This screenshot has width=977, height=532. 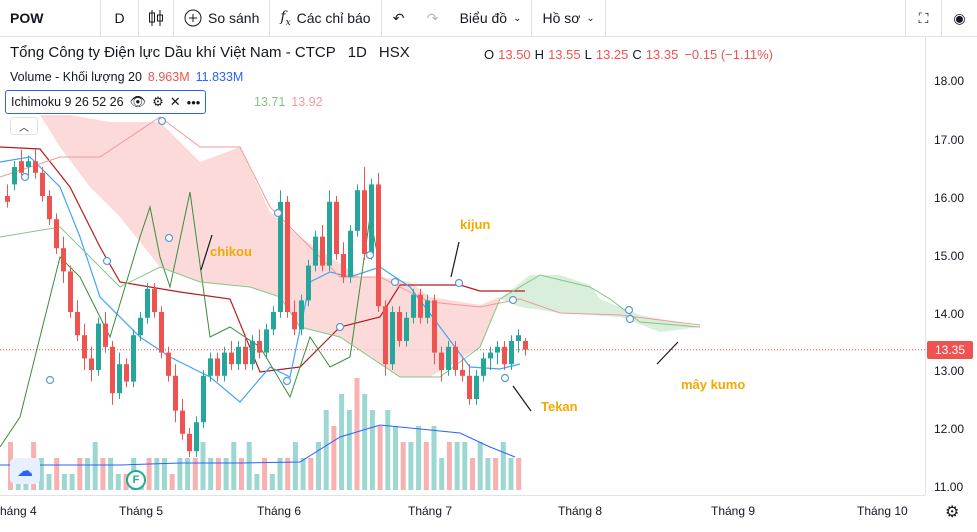 I want to click on open-value: 13.50, so click(x=514, y=54).